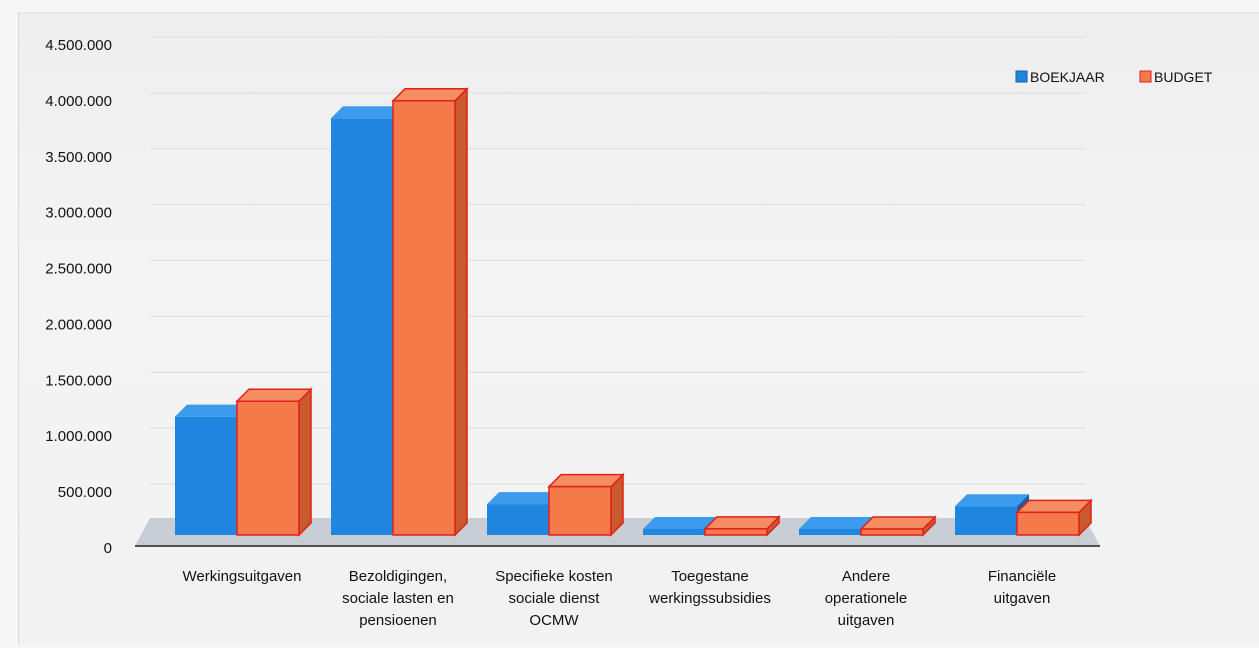 This screenshot has height=648, width=1259. What do you see at coordinates (709, 598) in the screenshot?
I see `category-label: werkingssubsidies` at bounding box center [709, 598].